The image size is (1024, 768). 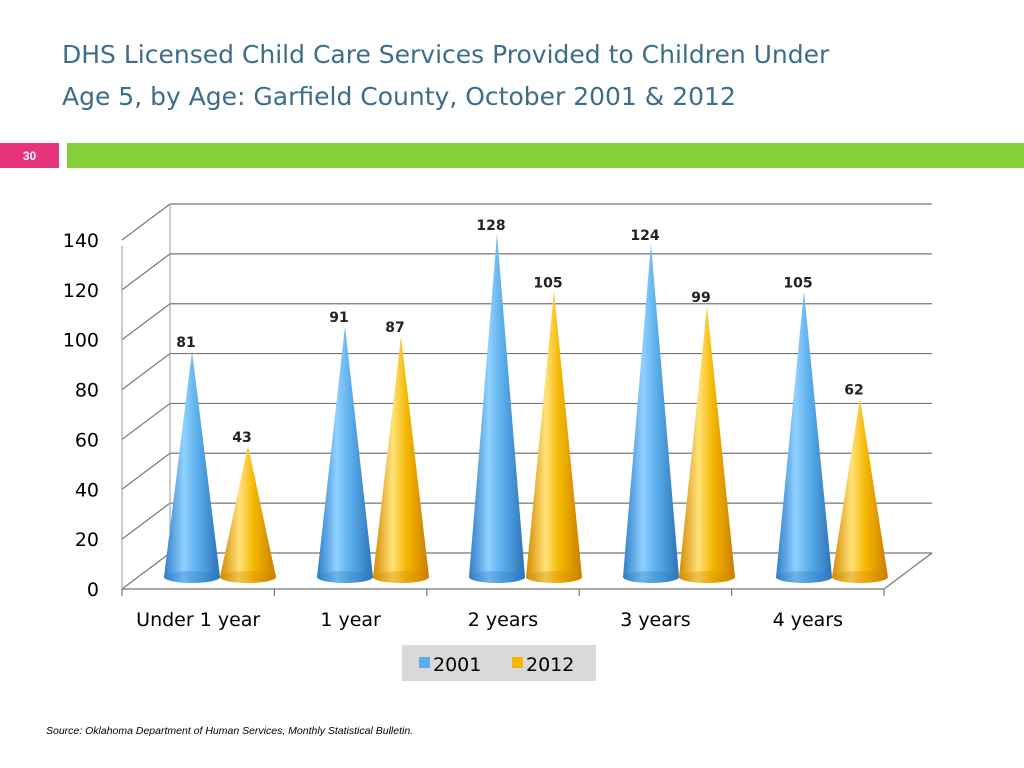 I want to click on slide-number: 30, so click(x=29, y=155).